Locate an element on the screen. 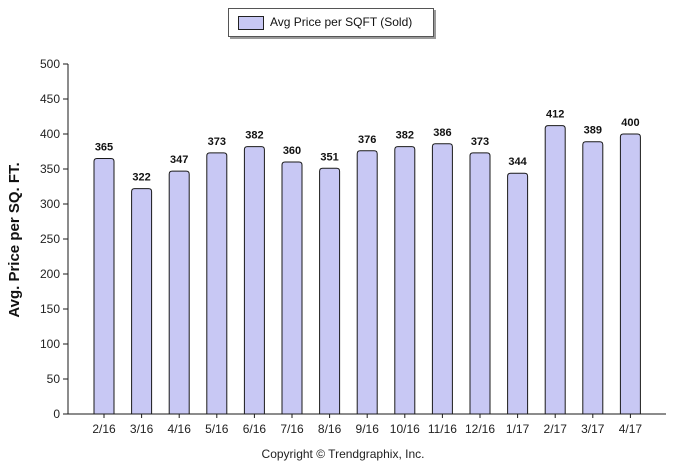 This screenshot has width=686, height=470. x-tick-label: 11/16 is located at coordinates (442, 429).